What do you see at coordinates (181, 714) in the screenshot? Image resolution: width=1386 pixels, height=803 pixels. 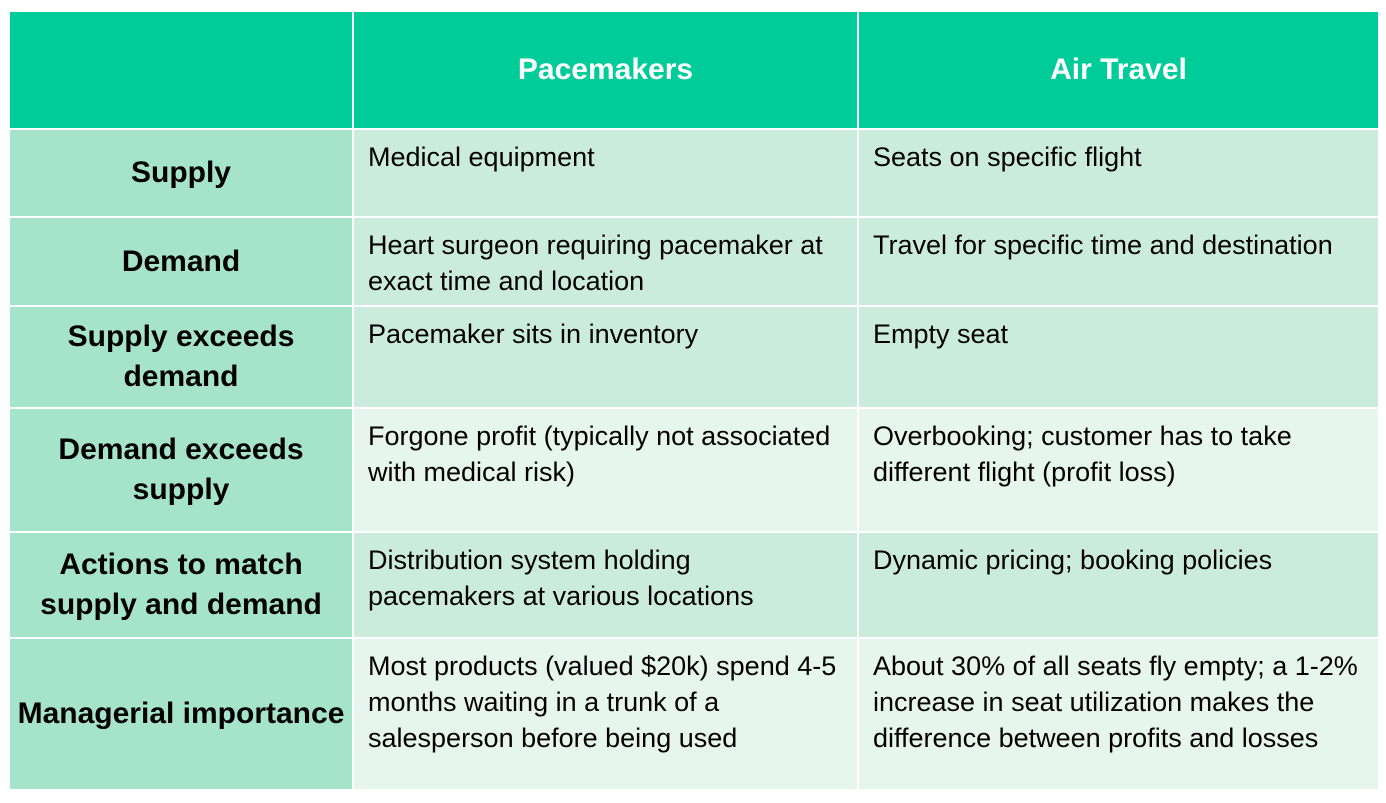 I see `row-label: Managerial importance` at bounding box center [181, 714].